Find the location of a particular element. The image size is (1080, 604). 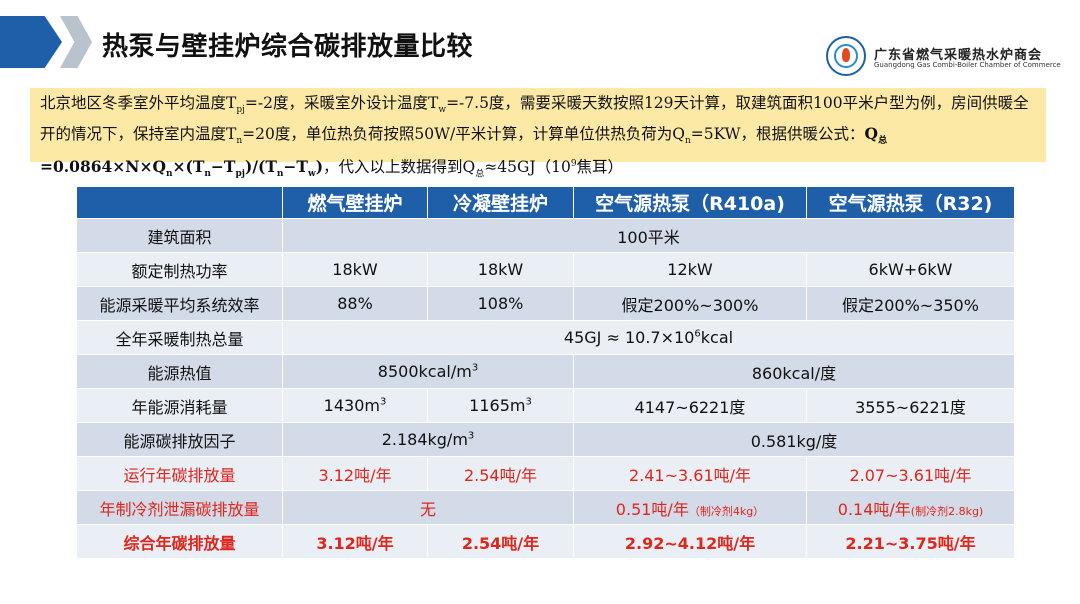

header-chevron-primary is located at coordinates (31, 42).